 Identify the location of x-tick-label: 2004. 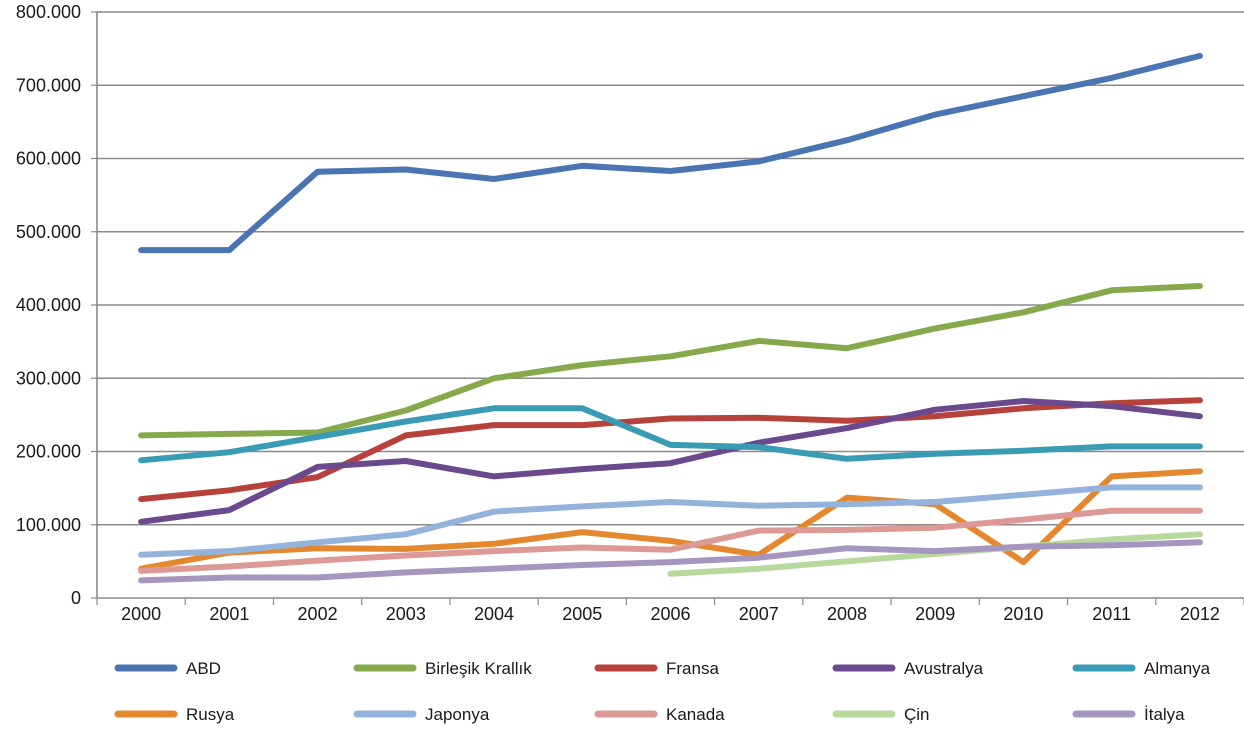
(494, 614).